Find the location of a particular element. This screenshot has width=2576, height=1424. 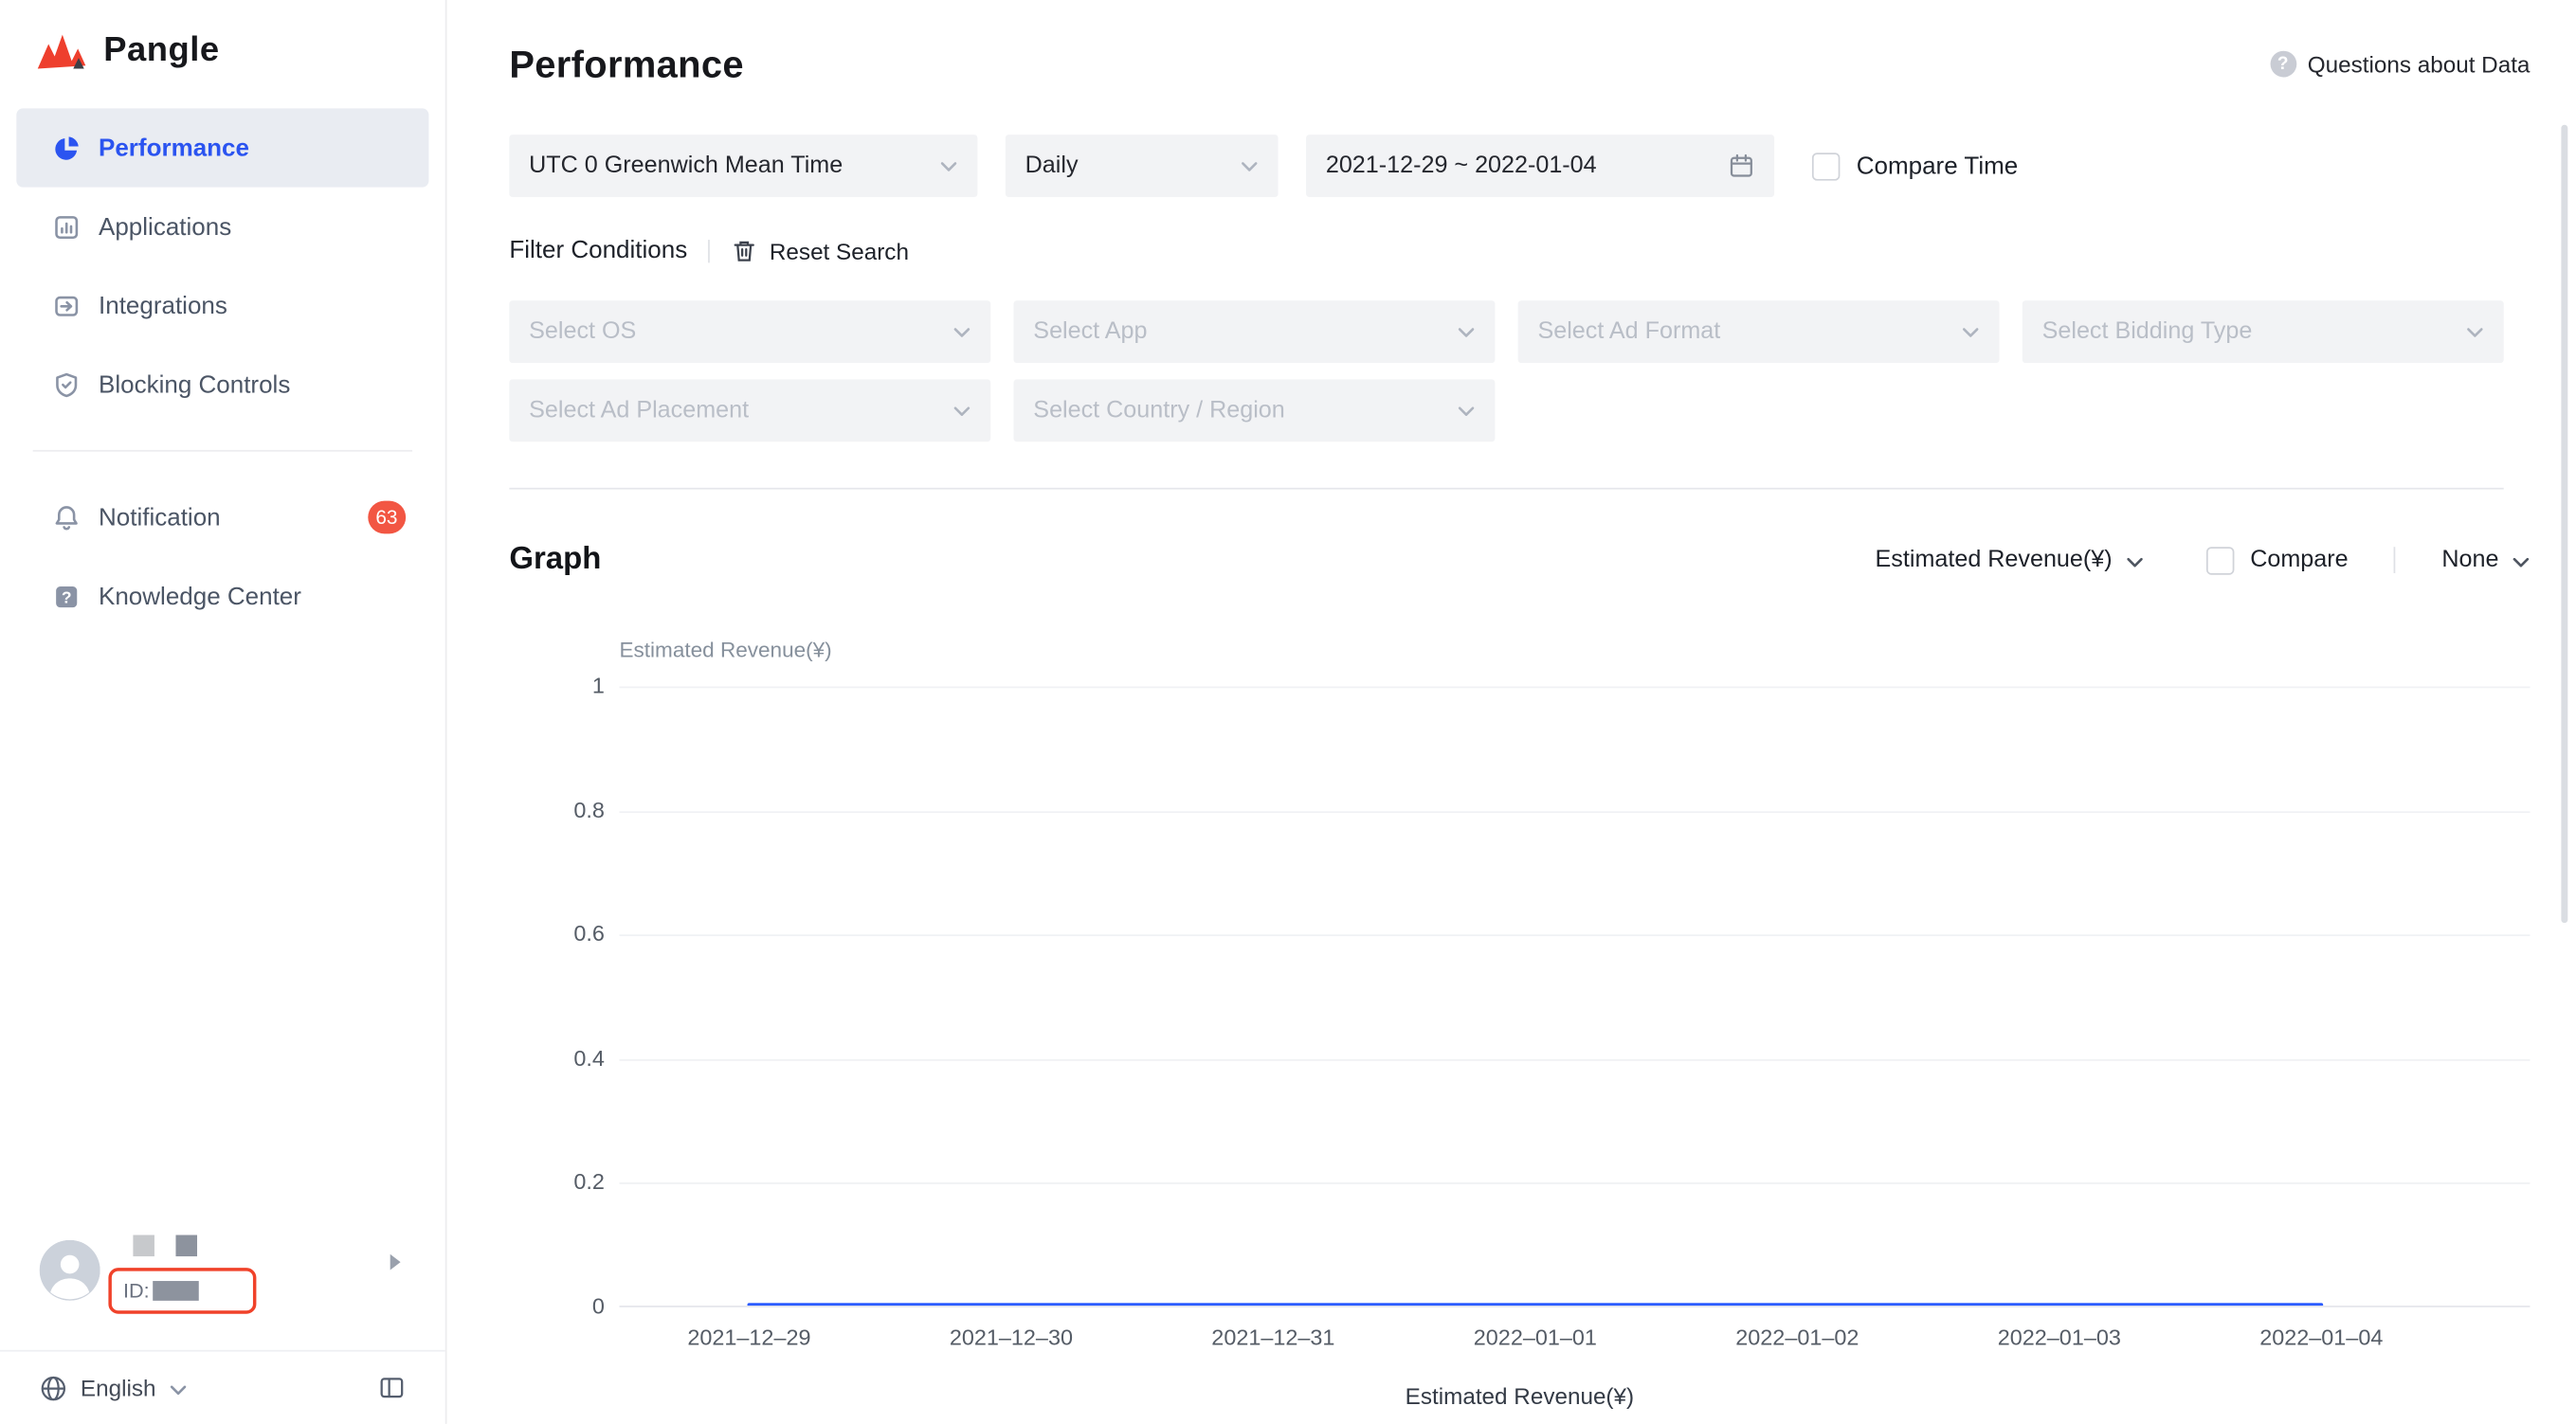

sidebar-item-label: Performance is located at coordinates (174, 148).